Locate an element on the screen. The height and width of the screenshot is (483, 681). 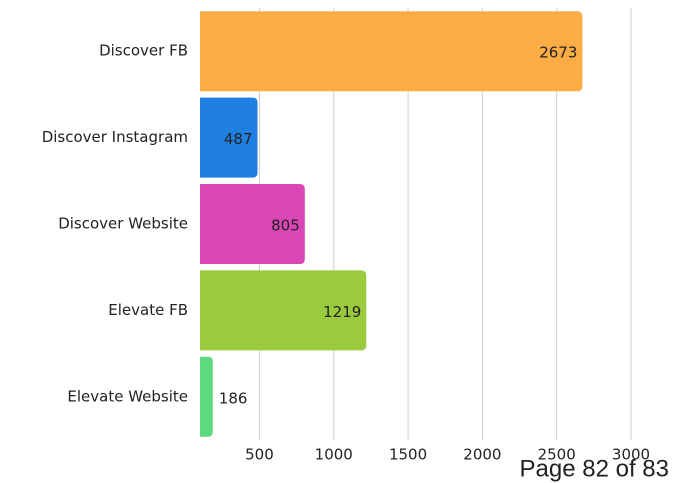
data-label: 2673 is located at coordinates (558, 53).